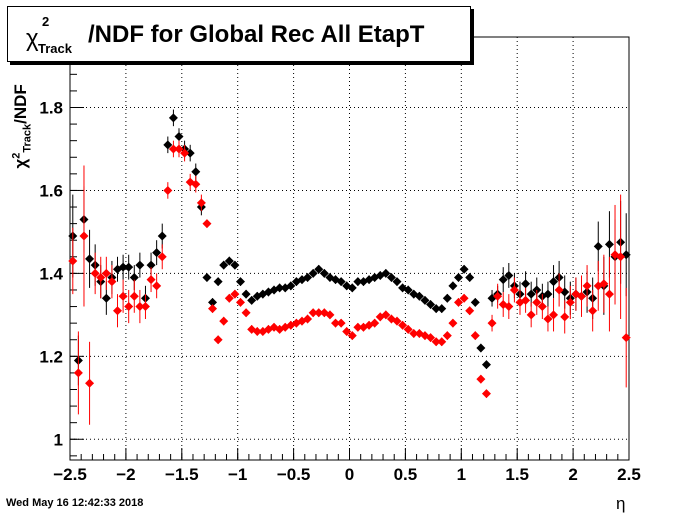  Describe the element at coordinates (51, 356) in the screenshot. I see `y-tick-label: 1.2` at that location.